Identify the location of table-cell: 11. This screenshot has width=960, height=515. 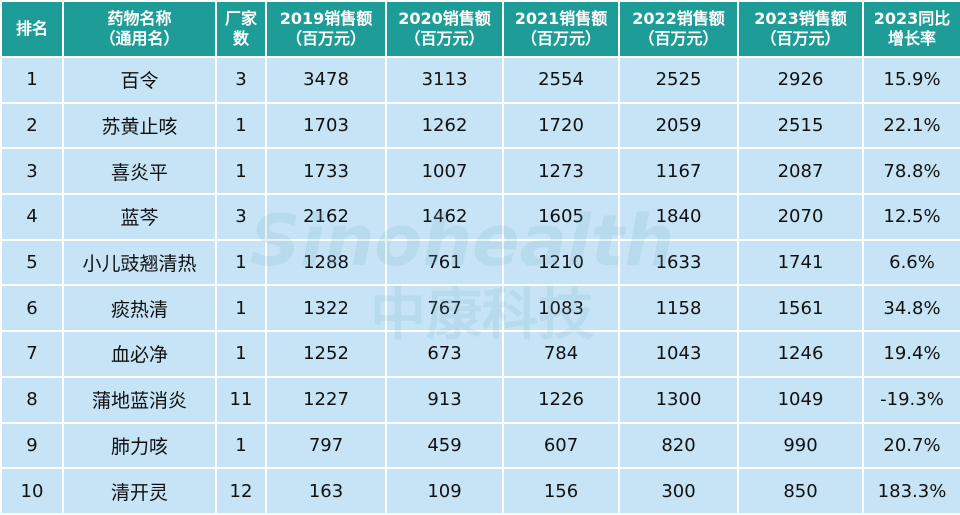
(241, 399).